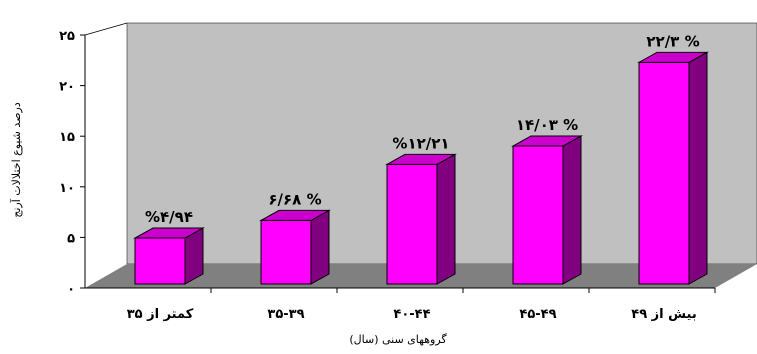 Image resolution: width=757 pixels, height=354 pixels. I want to click on y-tick-label: ۵, so click(71, 238).